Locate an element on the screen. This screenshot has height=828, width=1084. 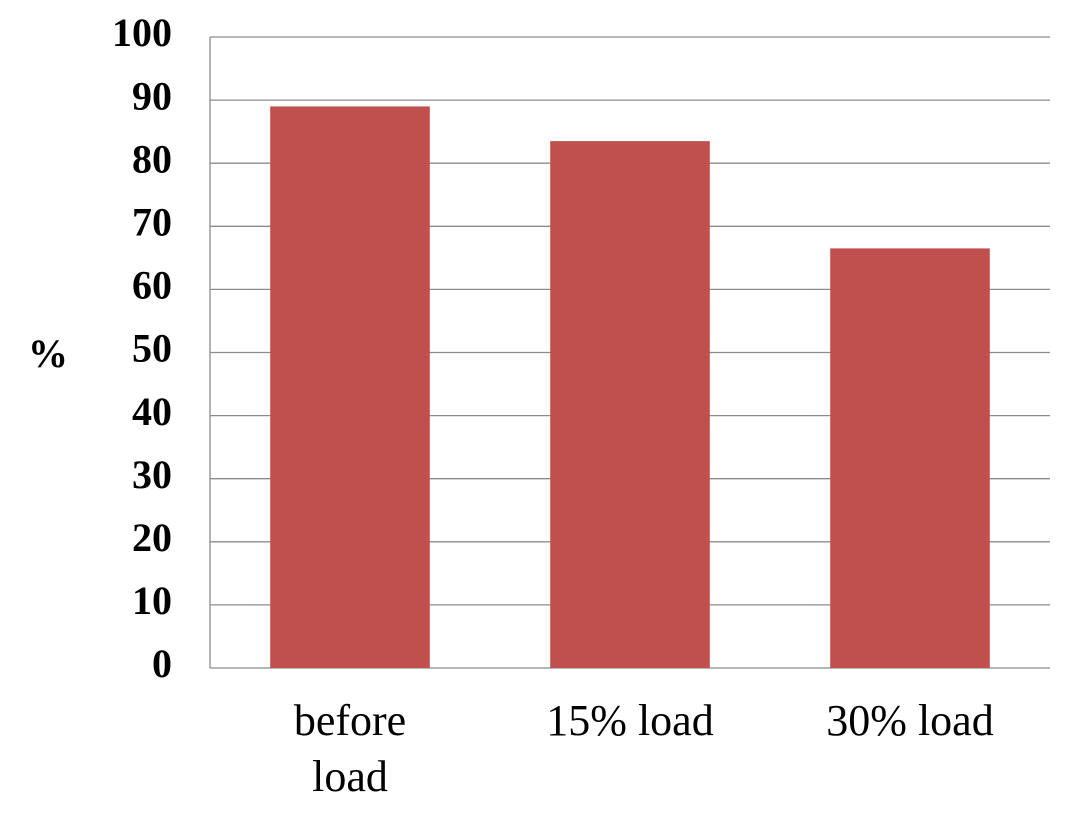
y-tick-label: 50 is located at coordinates (152, 348).